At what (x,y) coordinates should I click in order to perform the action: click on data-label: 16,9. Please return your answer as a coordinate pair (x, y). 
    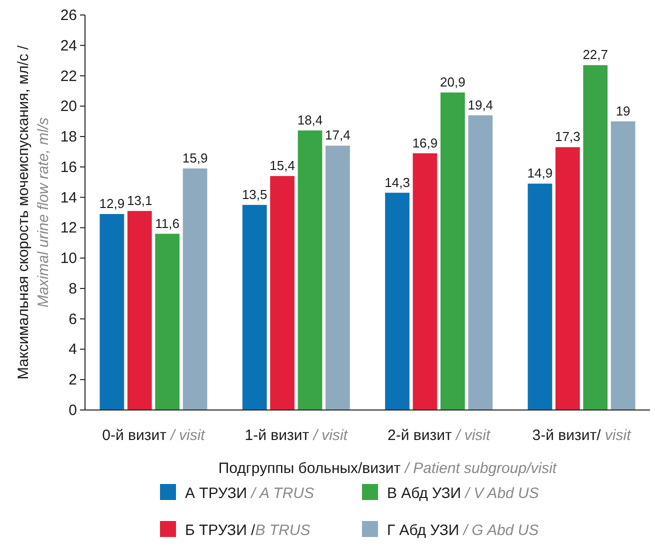
    Looking at the image, I should click on (425, 142).